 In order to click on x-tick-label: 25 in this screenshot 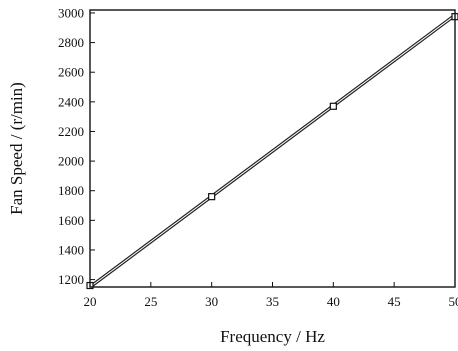, I will do `click(150, 301)`.